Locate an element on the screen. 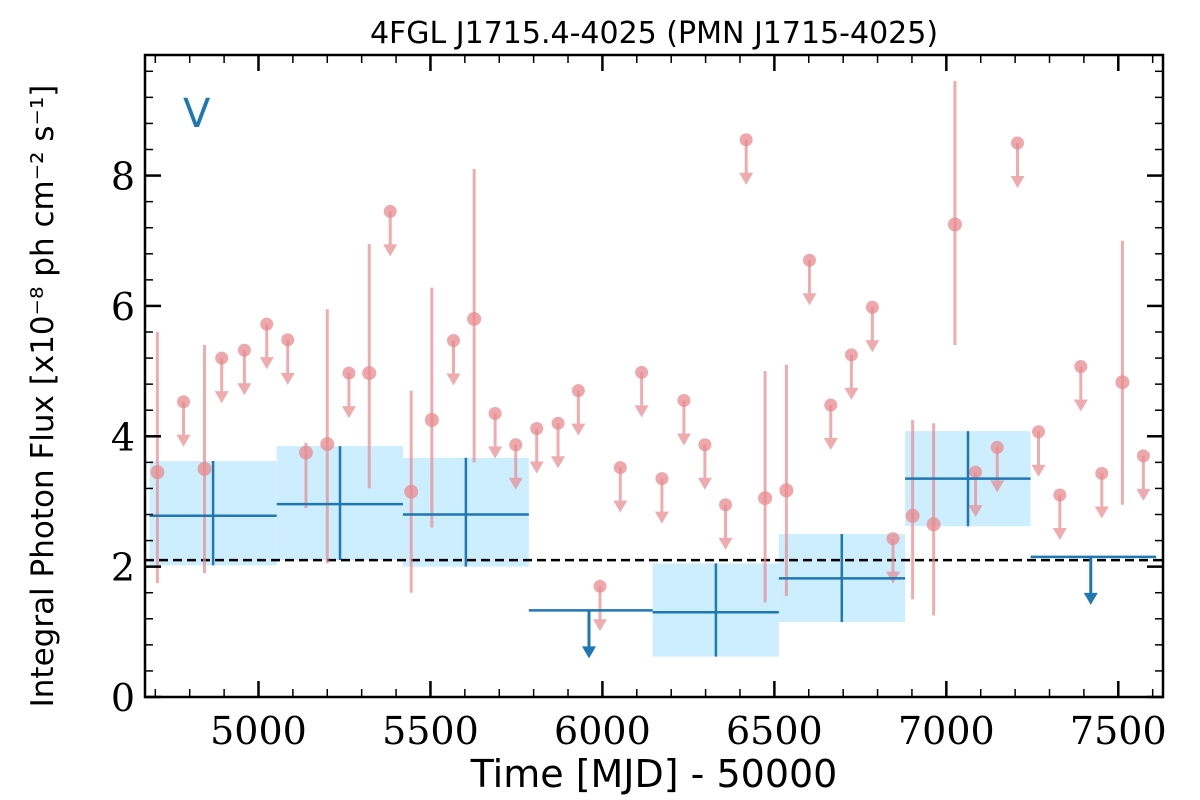 The height and width of the screenshot is (800, 1200). x-tick-label-0: 5000 is located at coordinates (258, 731).